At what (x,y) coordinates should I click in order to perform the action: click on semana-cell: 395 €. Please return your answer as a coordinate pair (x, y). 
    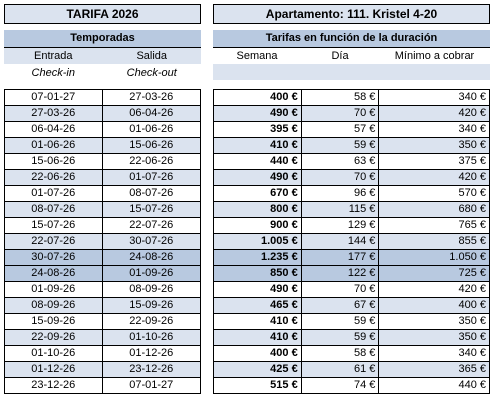
    Looking at the image, I should click on (257, 129).